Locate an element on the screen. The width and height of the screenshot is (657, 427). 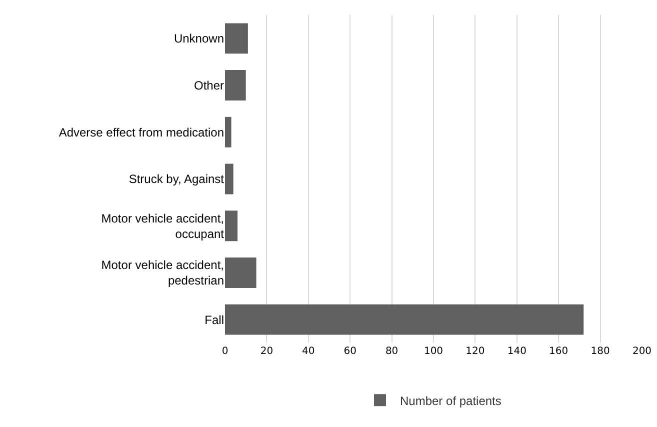
y-tick-label: Motor vehicle accident, pedestrian is located at coordinates (162, 273).